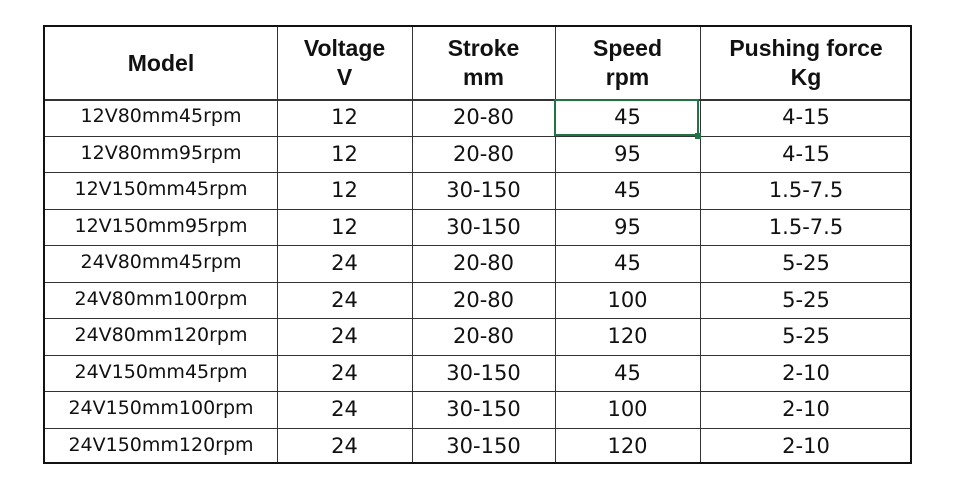 Image resolution: width=960 pixels, height=479 pixels. I want to click on header-text: Kg, so click(806, 77).